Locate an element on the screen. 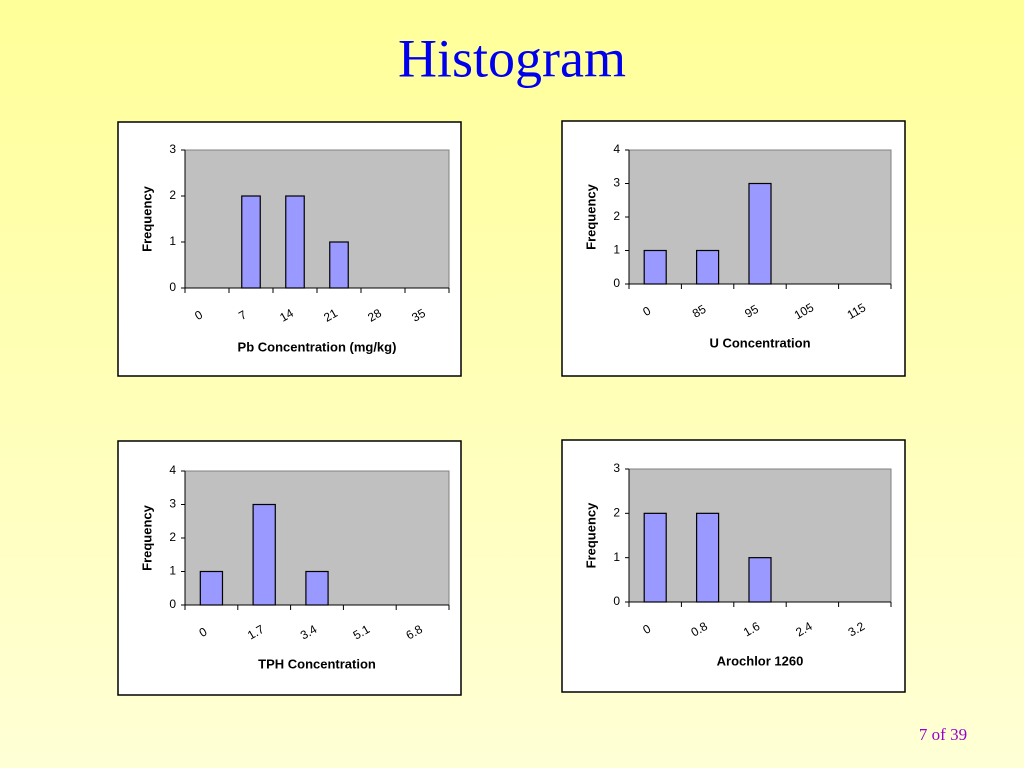 Image resolution: width=1024 pixels, height=768 pixels. plot-area is located at coordinates (317, 219).